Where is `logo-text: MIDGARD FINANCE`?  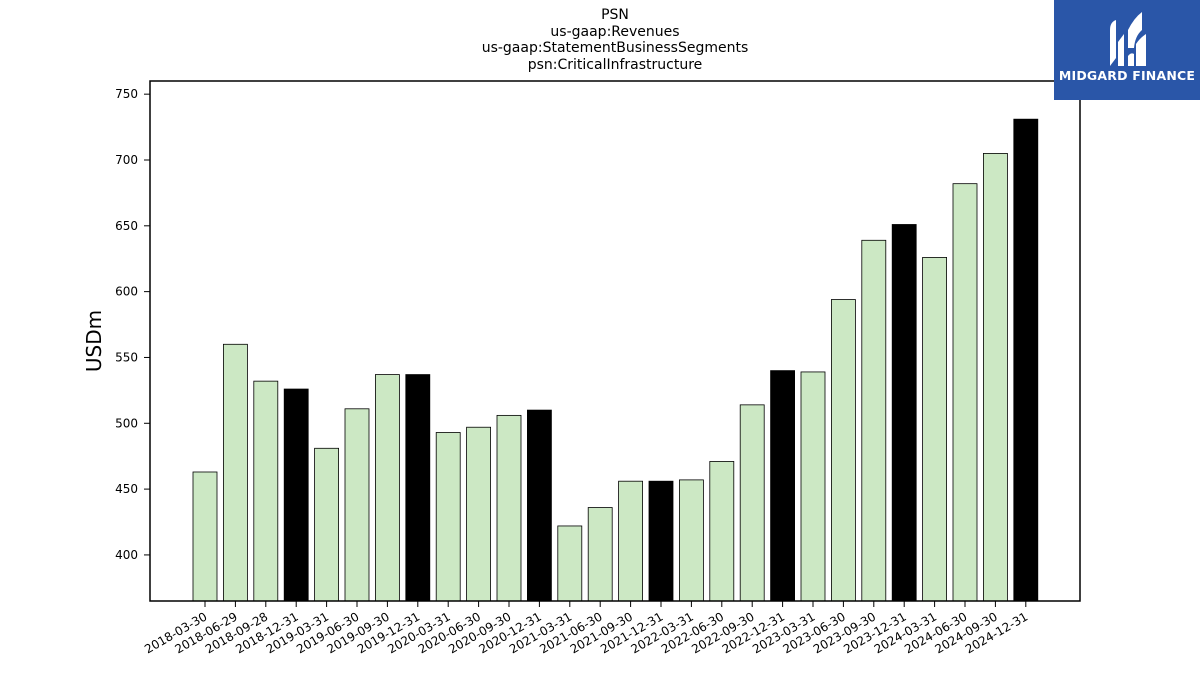
logo-text: MIDGARD FINANCE is located at coordinates (1127, 75).